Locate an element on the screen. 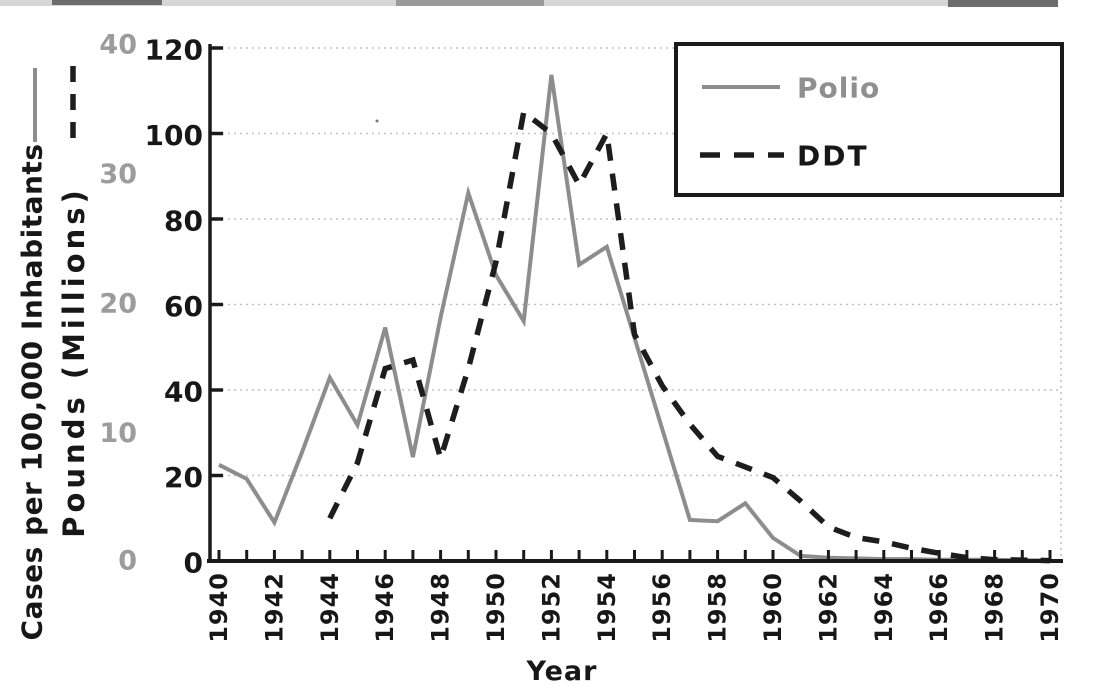 The image size is (1100, 700). legend-ddt-label: DDT is located at coordinates (833, 156).